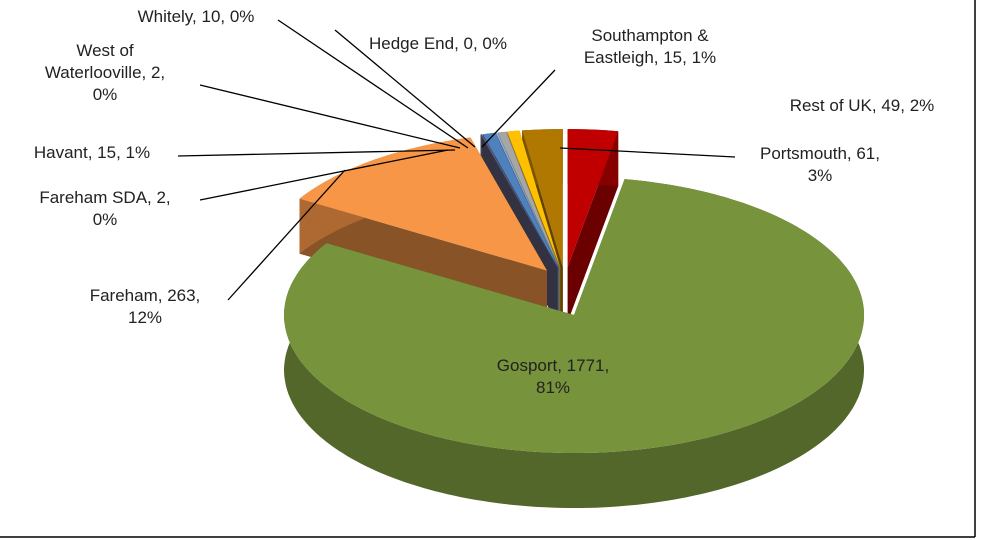  What do you see at coordinates (553, 376) in the screenshot?
I see `data-label: Gosport, 1771, 81%` at bounding box center [553, 376].